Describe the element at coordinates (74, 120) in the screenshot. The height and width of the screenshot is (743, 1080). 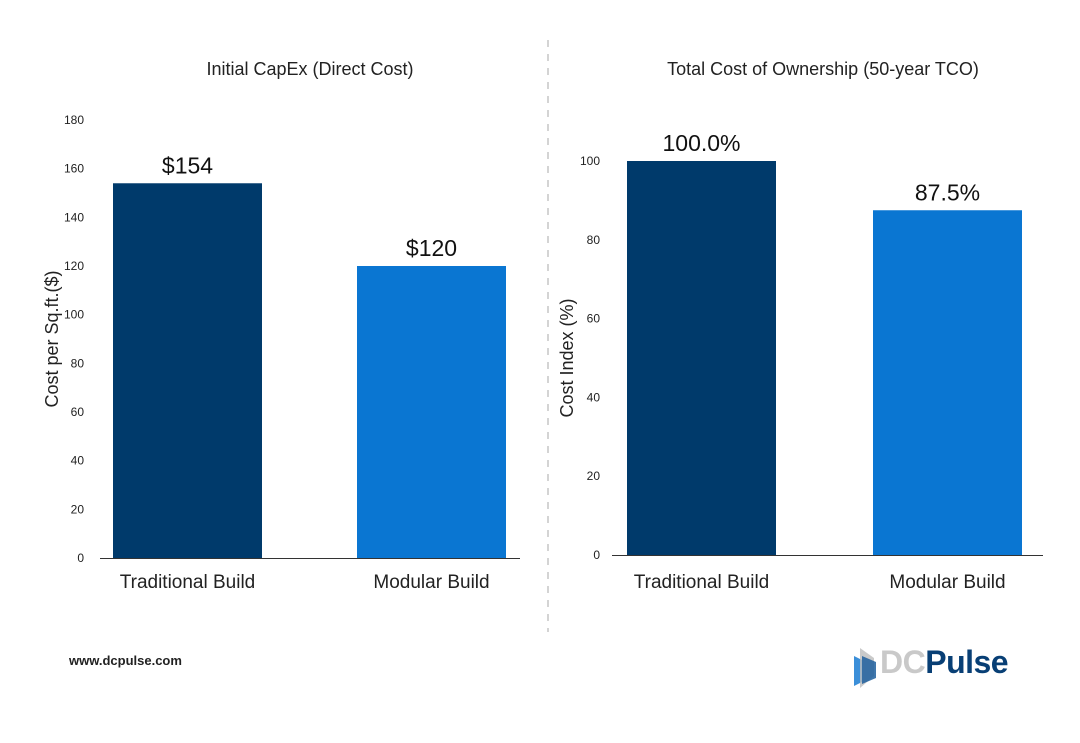
I see `y-tick-label: 180` at that location.